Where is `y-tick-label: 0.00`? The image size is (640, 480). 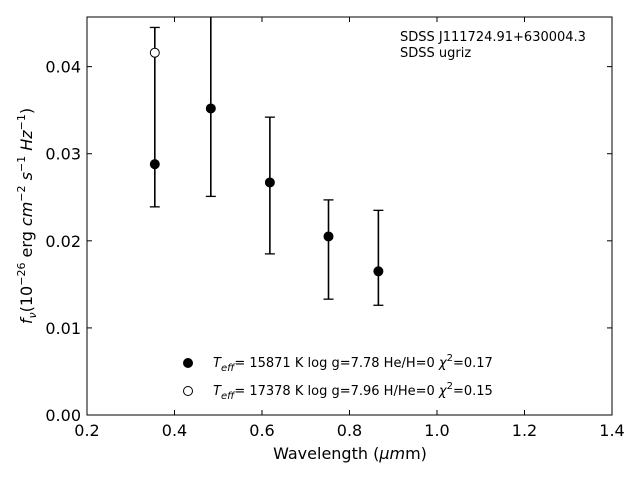
y-tick-label: 0.00 is located at coordinates (63, 415).